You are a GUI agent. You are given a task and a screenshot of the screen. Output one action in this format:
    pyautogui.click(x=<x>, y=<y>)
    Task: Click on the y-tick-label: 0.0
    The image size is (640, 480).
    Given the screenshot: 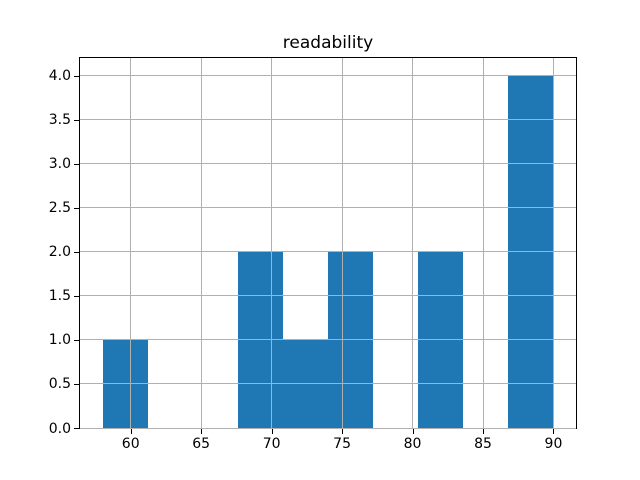 What is the action you would take?
    pyautogui.click(x=59, y=428)
    